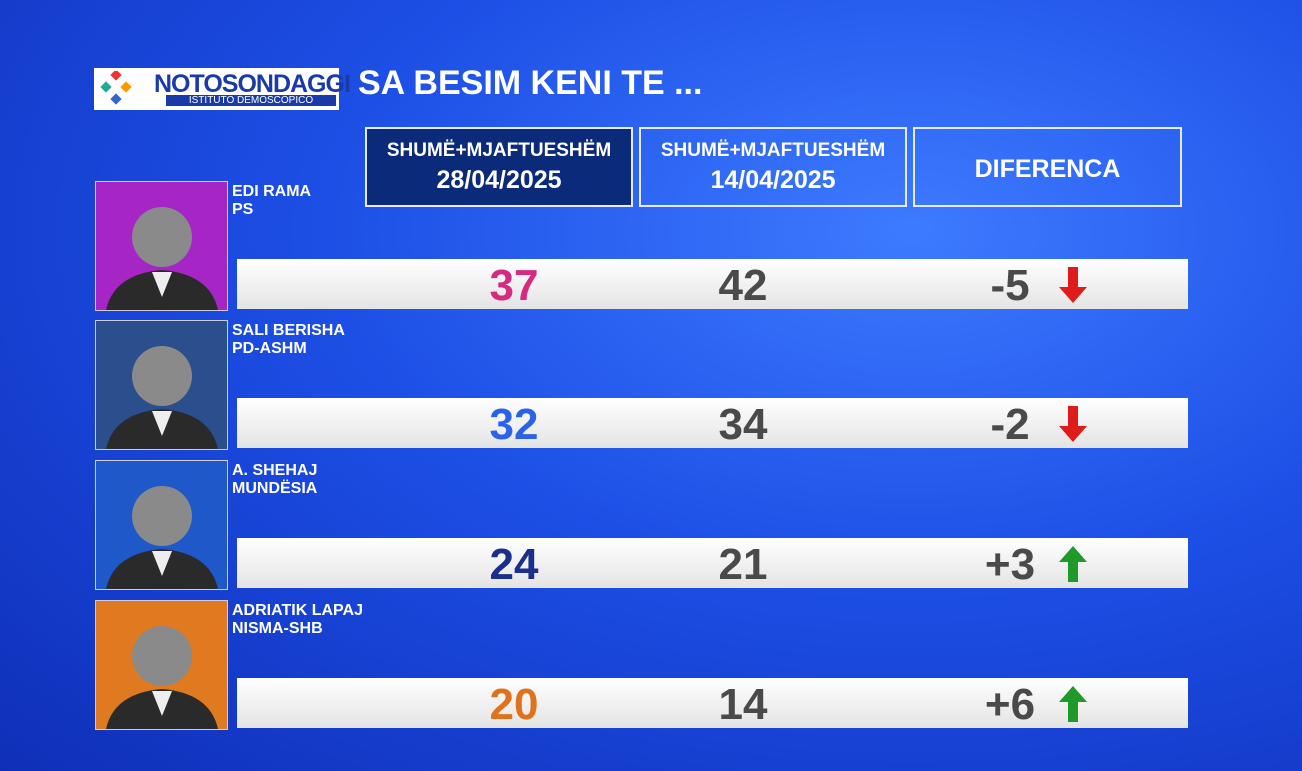 The image size is (1302, 771). I want to click on column-header: SHUMË+MJAFTUESHËM 28/04/2025, so click(499, 167).